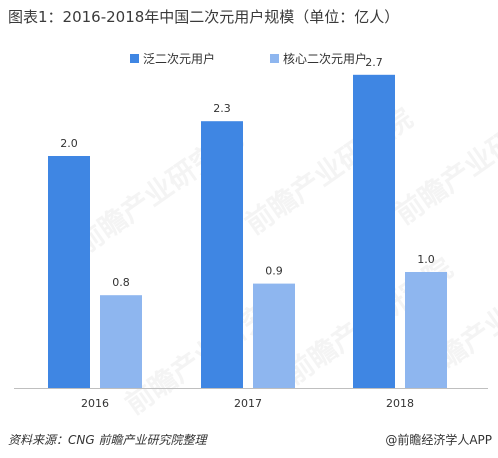 This screenshot has width=498, height=458. What do you see at coordinates (374, 62) in the screenshot?
I see `data-label-1-2018: 2.7` at bounding box center [374, 62].